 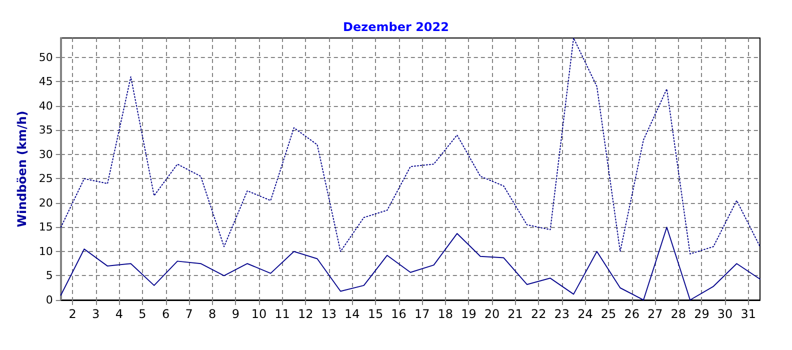 I want to click on x-tick-label: 19, so click(x=468, y=314).